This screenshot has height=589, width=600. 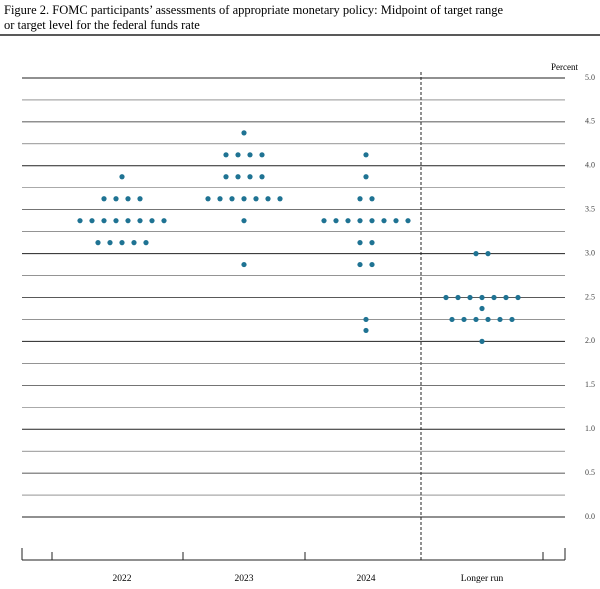 I want to click on x-tick-label: Longer run, so click(x=482, y=579).